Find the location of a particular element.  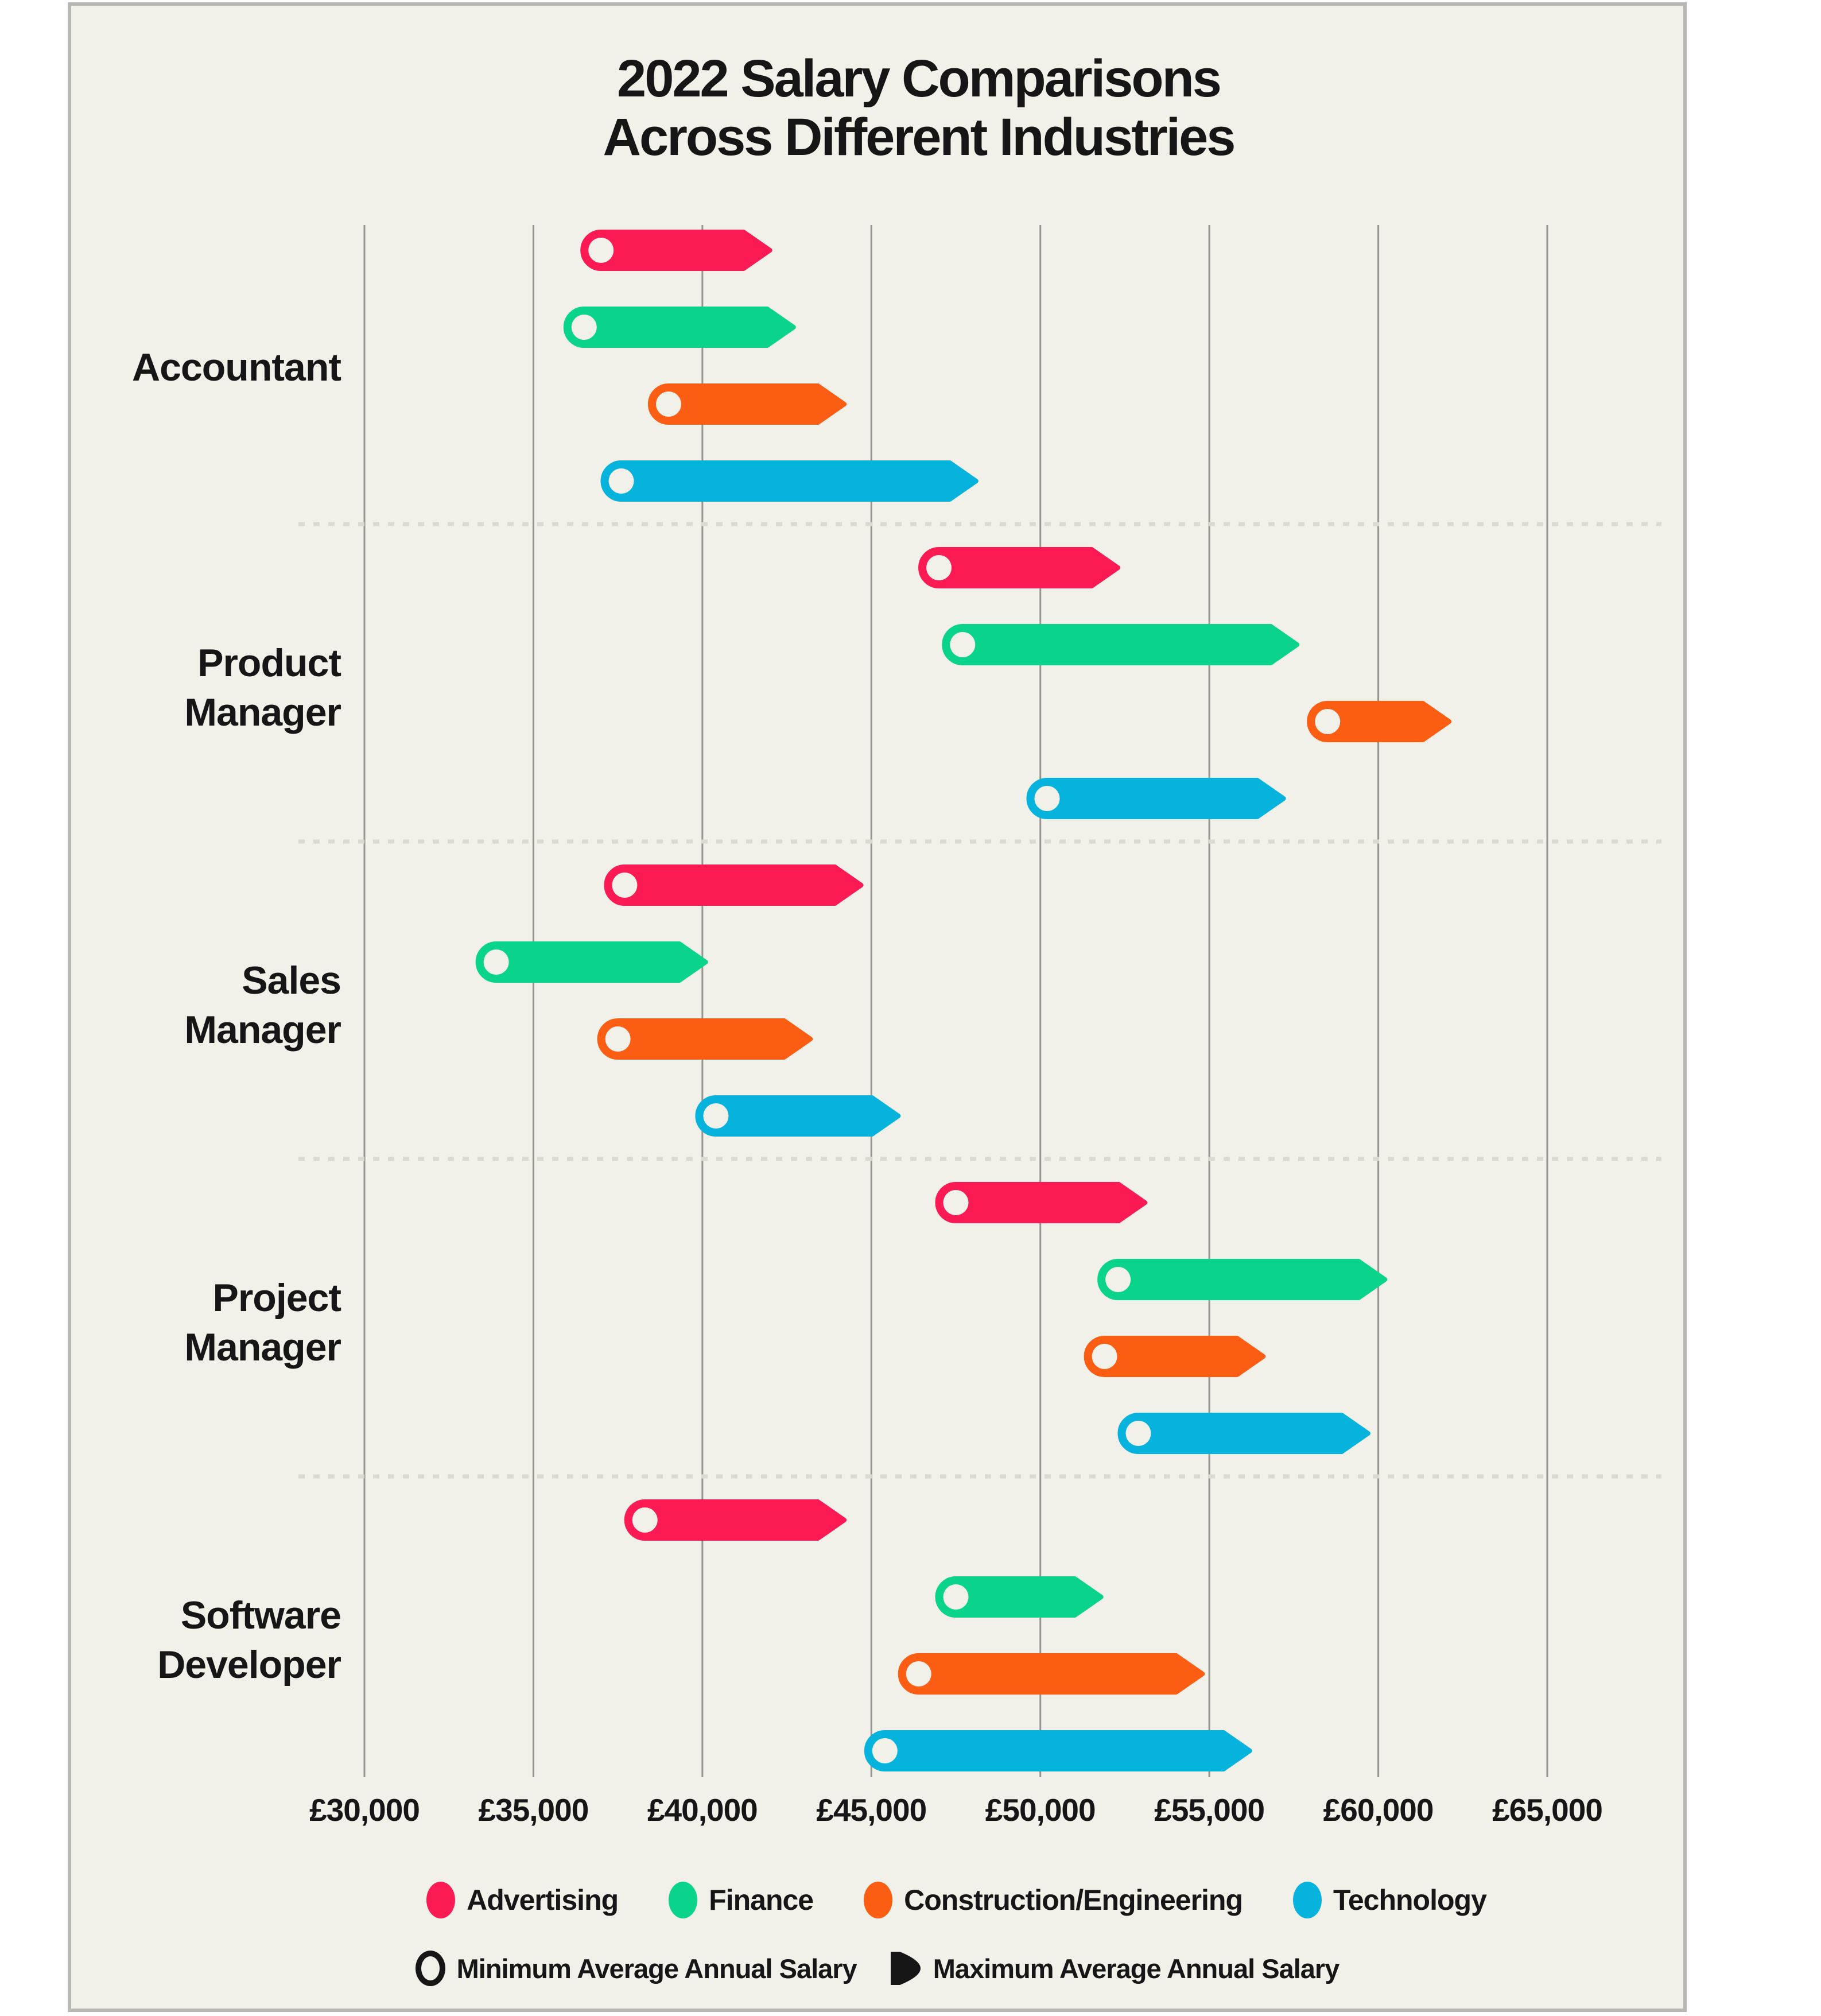

chart-title-line-1: 2022 Salary Comparisons is located at coordinates (919, 78).